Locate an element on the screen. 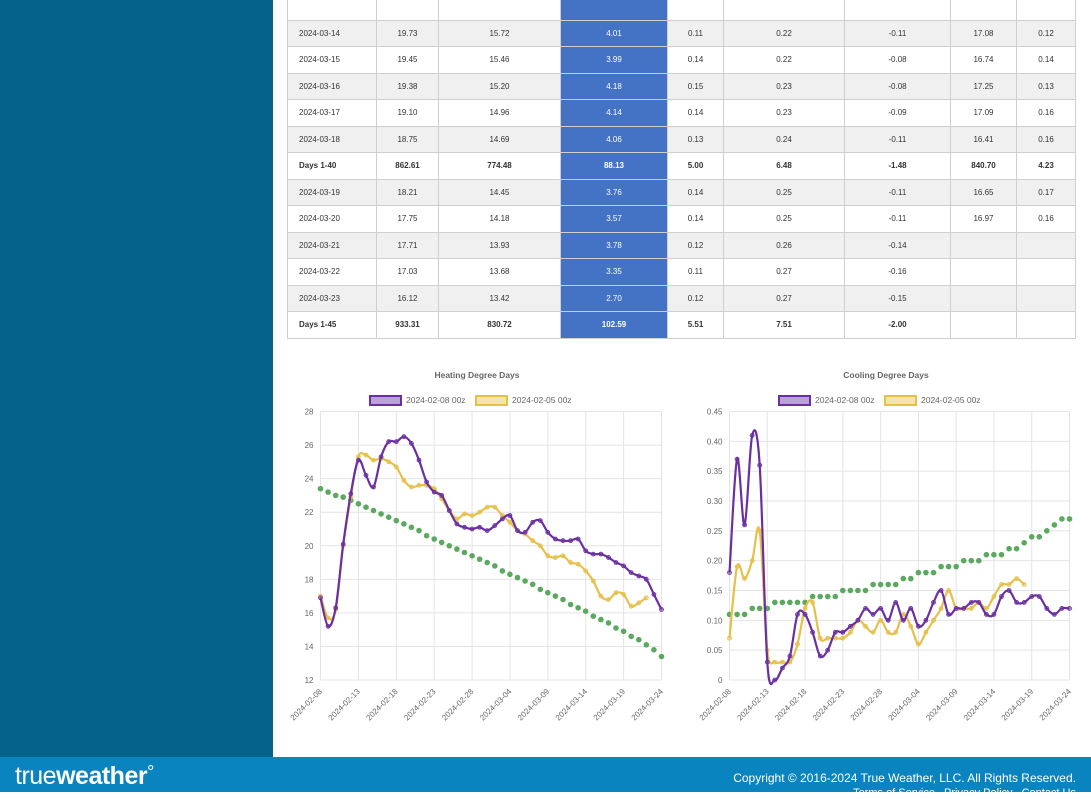  value-cell: 0.24 is located at coordinates (784, 139).